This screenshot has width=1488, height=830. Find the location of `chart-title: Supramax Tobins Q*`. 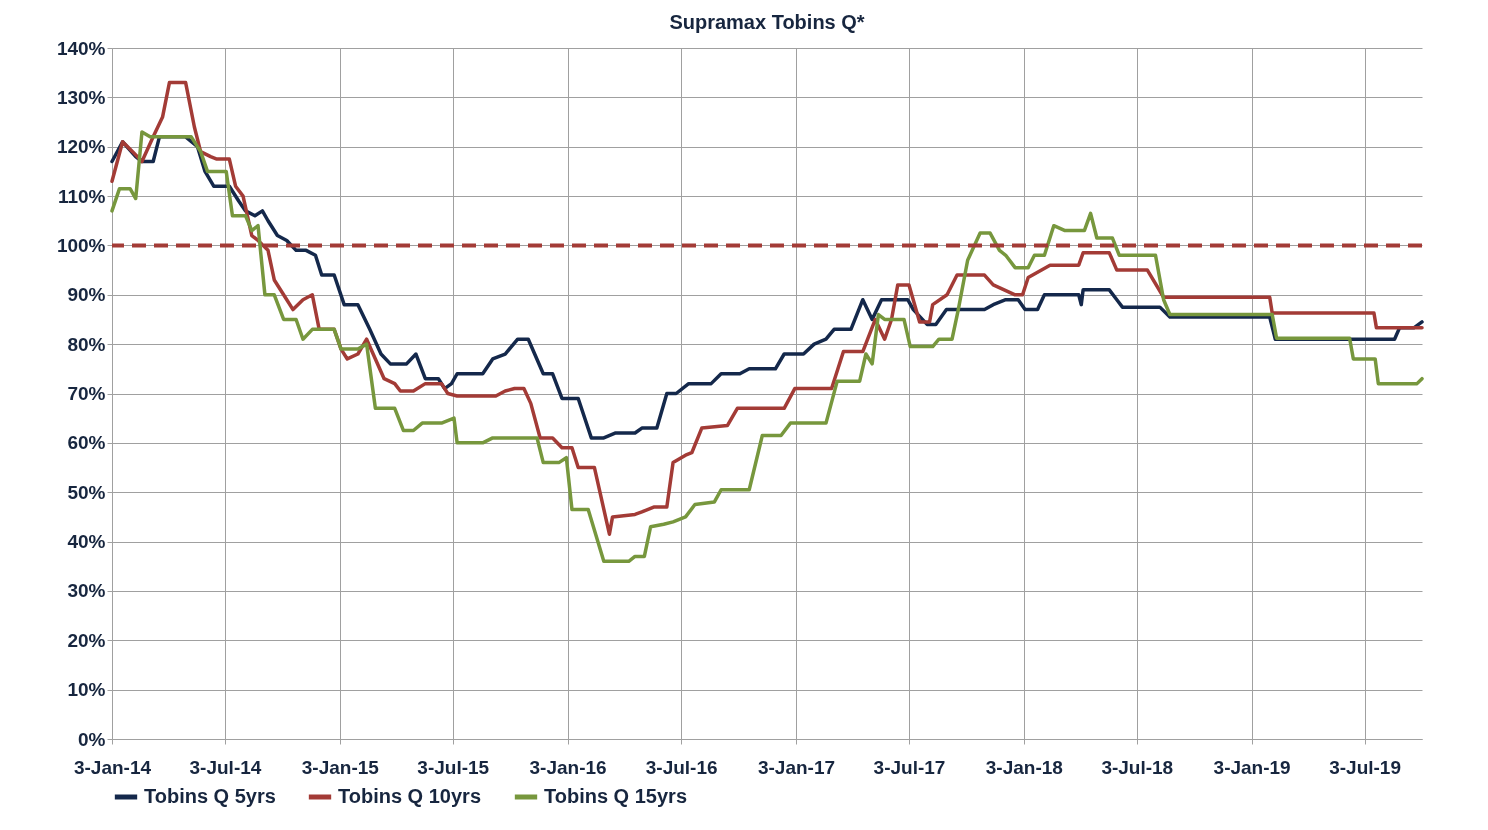

chart-title: Supramax Tobins Q* is located at coordinates (767, 22).